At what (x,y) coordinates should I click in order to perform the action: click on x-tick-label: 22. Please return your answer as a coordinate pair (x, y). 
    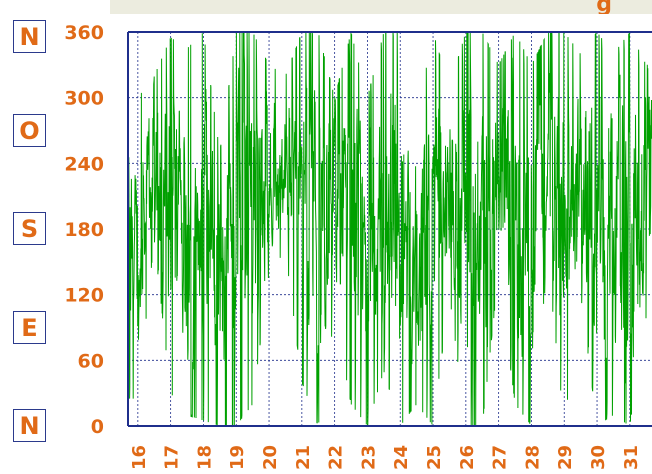
    Looking at the image, I should click on (336, 457).